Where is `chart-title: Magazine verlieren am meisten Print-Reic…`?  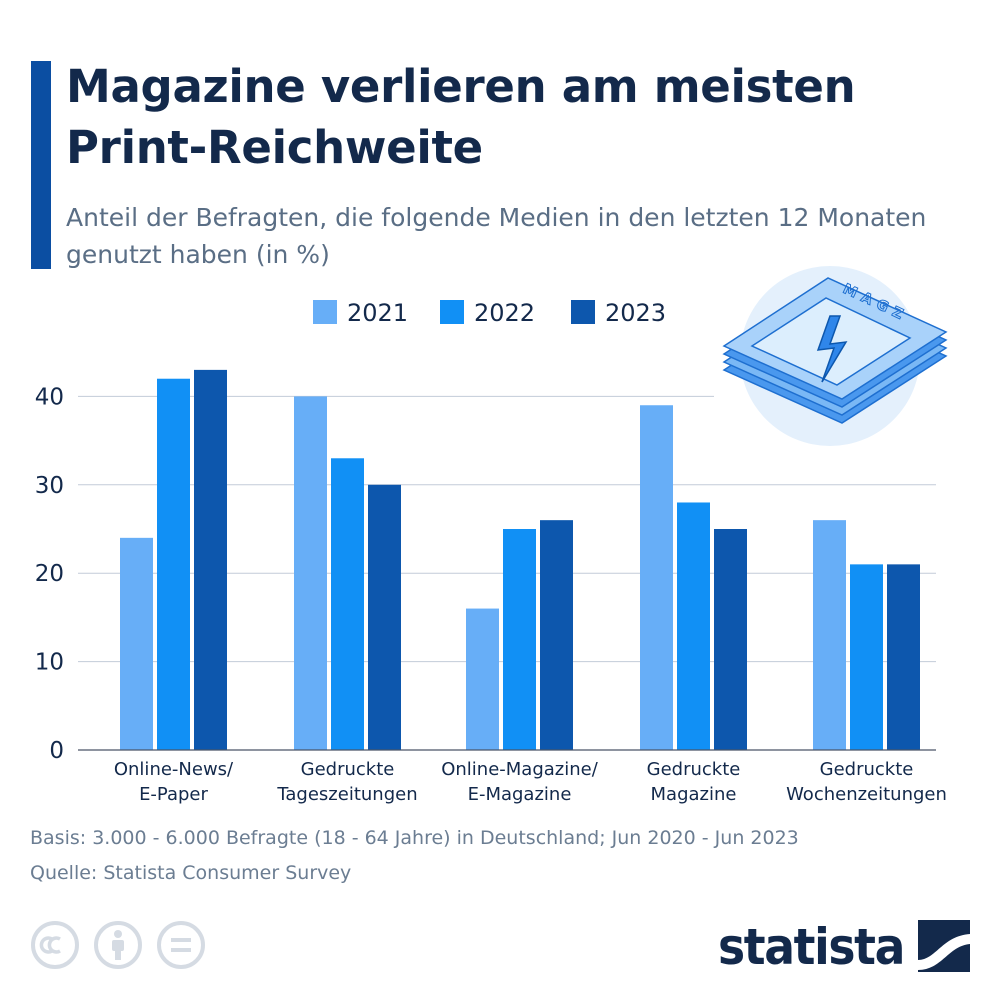
chart-title: Magazine verlieren am meisten Print-Reic… is located at coordinates (461, 117).